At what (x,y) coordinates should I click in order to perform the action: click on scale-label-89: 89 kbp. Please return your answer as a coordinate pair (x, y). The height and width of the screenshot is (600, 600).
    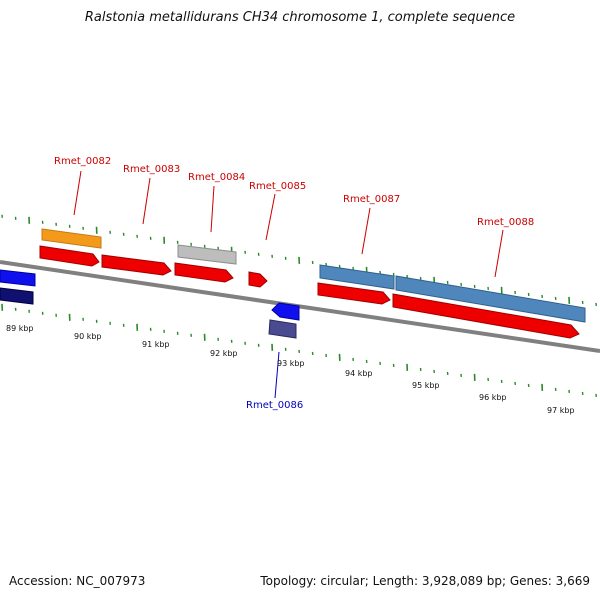
    Looking at the image, I should click on (20, 328).